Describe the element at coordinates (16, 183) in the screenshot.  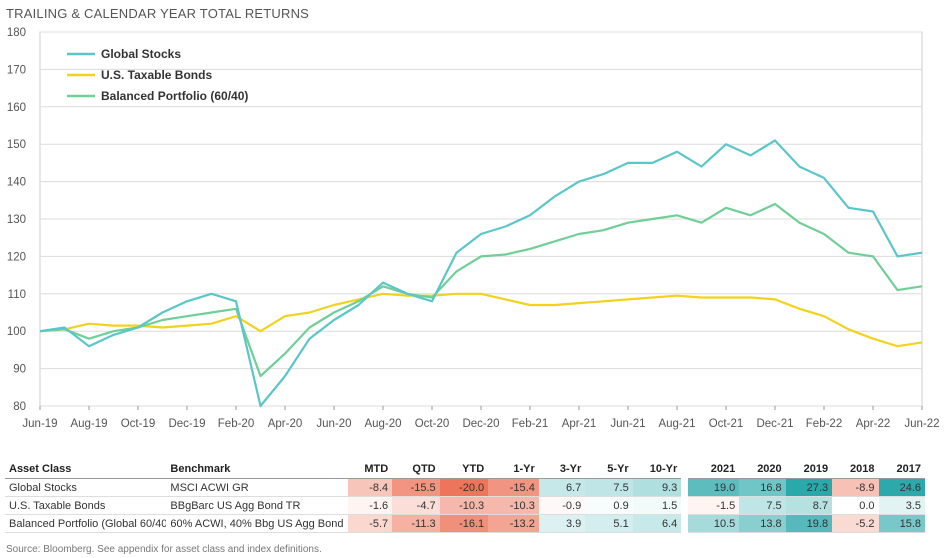
I see `y-tick-label: 140` at that location.